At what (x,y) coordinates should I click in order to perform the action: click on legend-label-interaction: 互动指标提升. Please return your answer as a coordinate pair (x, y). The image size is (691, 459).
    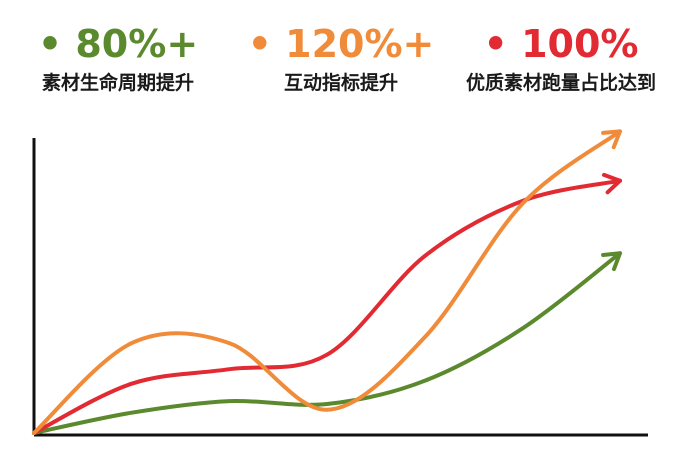
    Looking at the image, I should click on (340, 83).